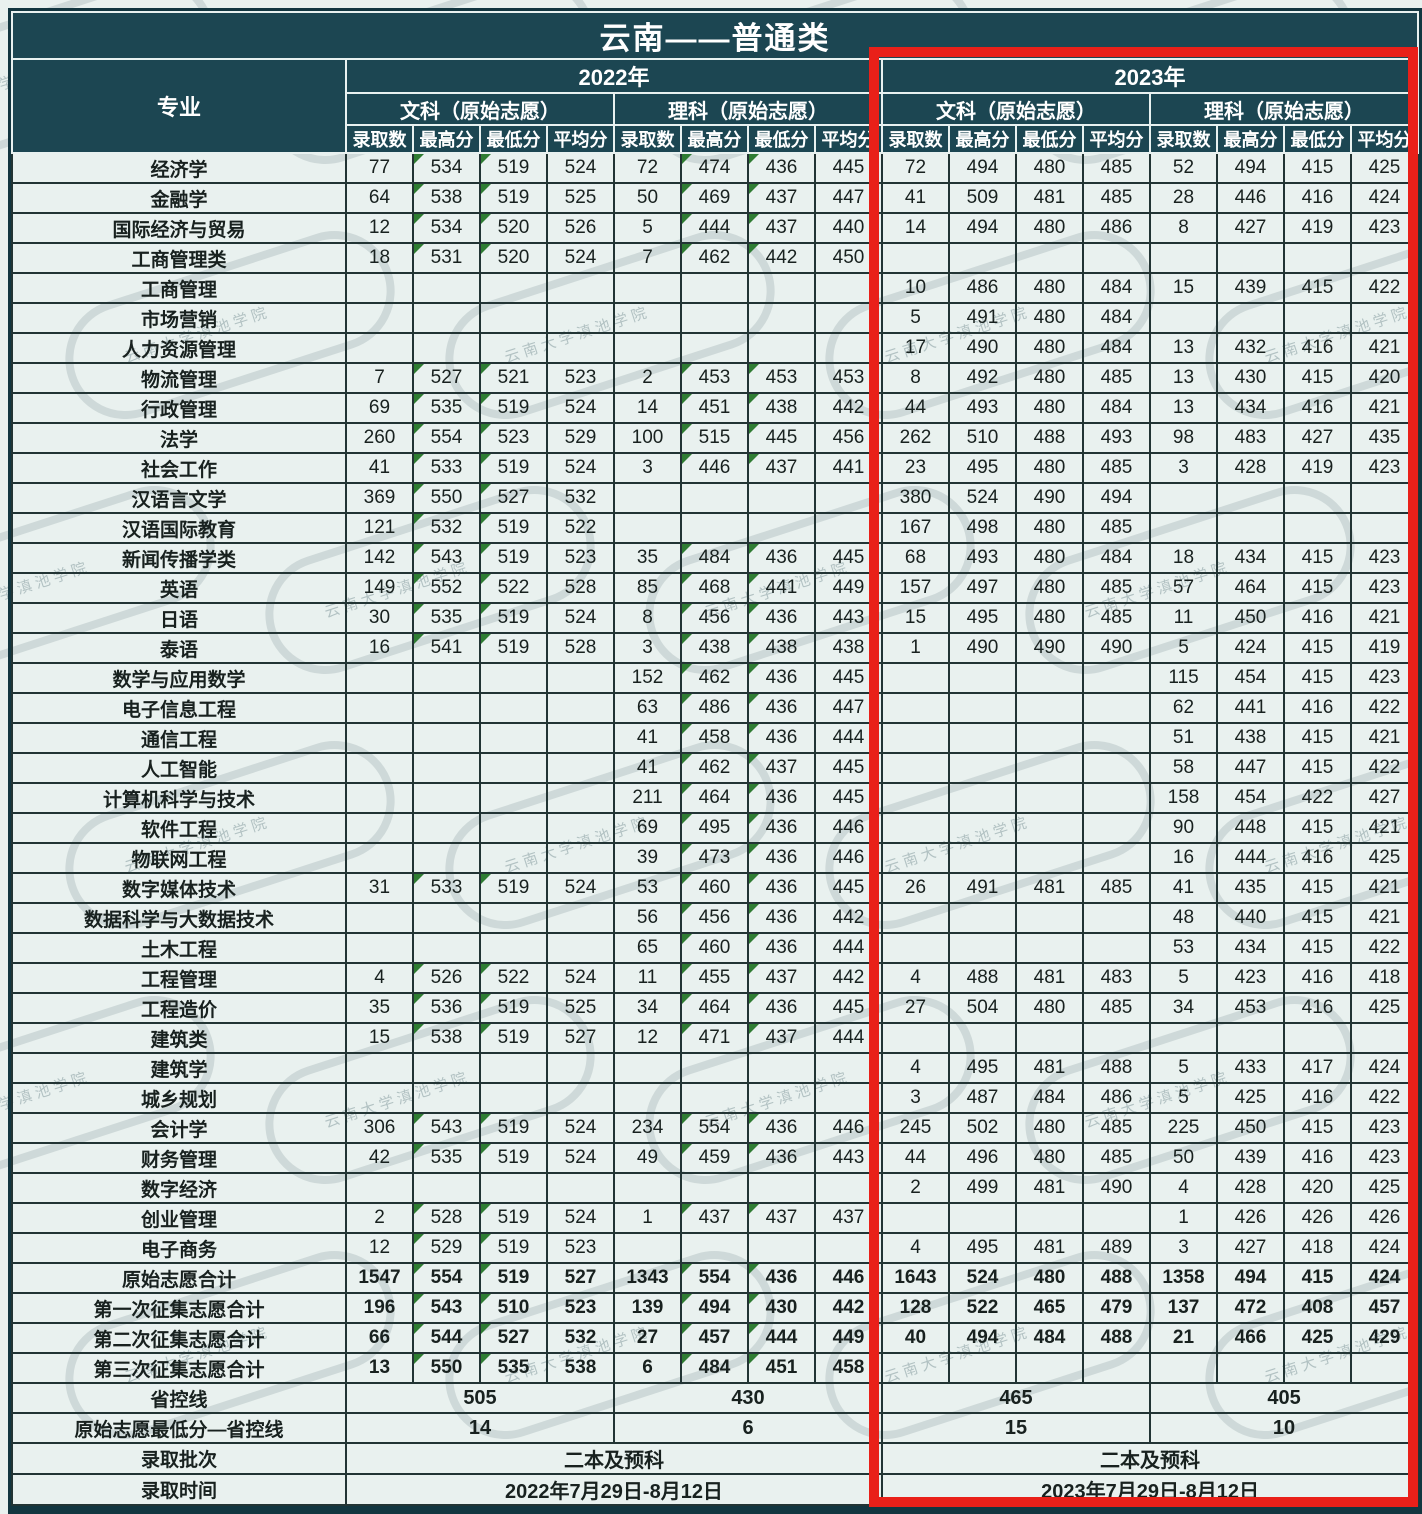  Describe the element at coordinates (446, 408) in the screenshot. I see `score-cell: 535` at that location.